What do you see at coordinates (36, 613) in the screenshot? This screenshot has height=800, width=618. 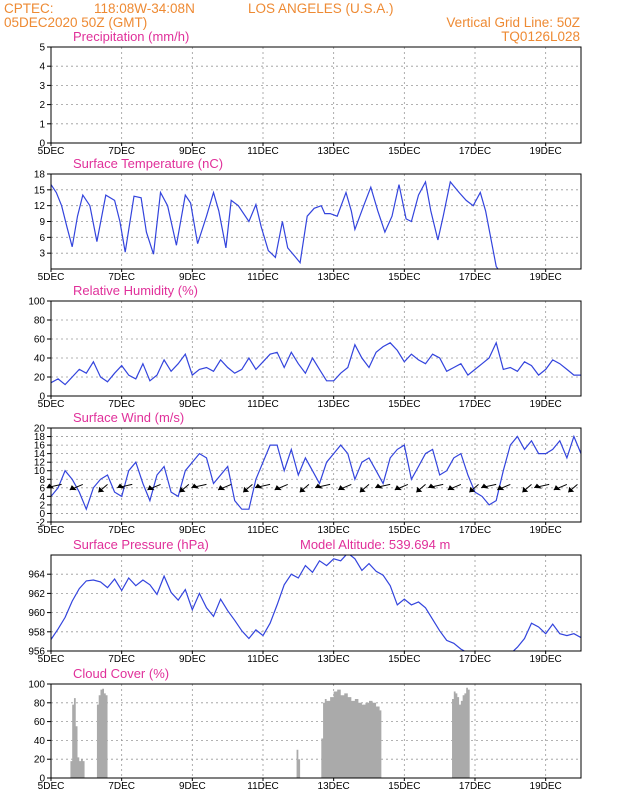 I see `y-tick-label: 960` at bounding box center [36, 613].